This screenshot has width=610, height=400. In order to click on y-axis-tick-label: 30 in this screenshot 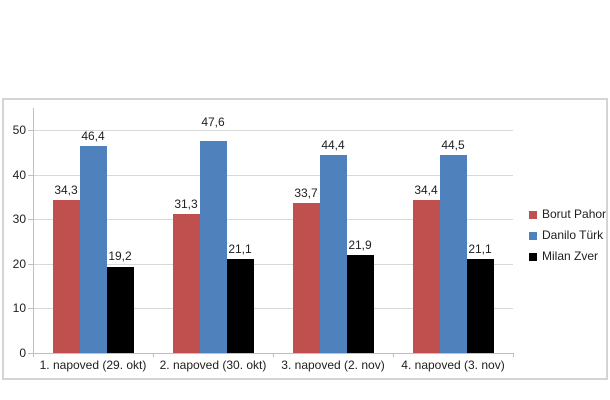, I will do `click(19, 219)`.